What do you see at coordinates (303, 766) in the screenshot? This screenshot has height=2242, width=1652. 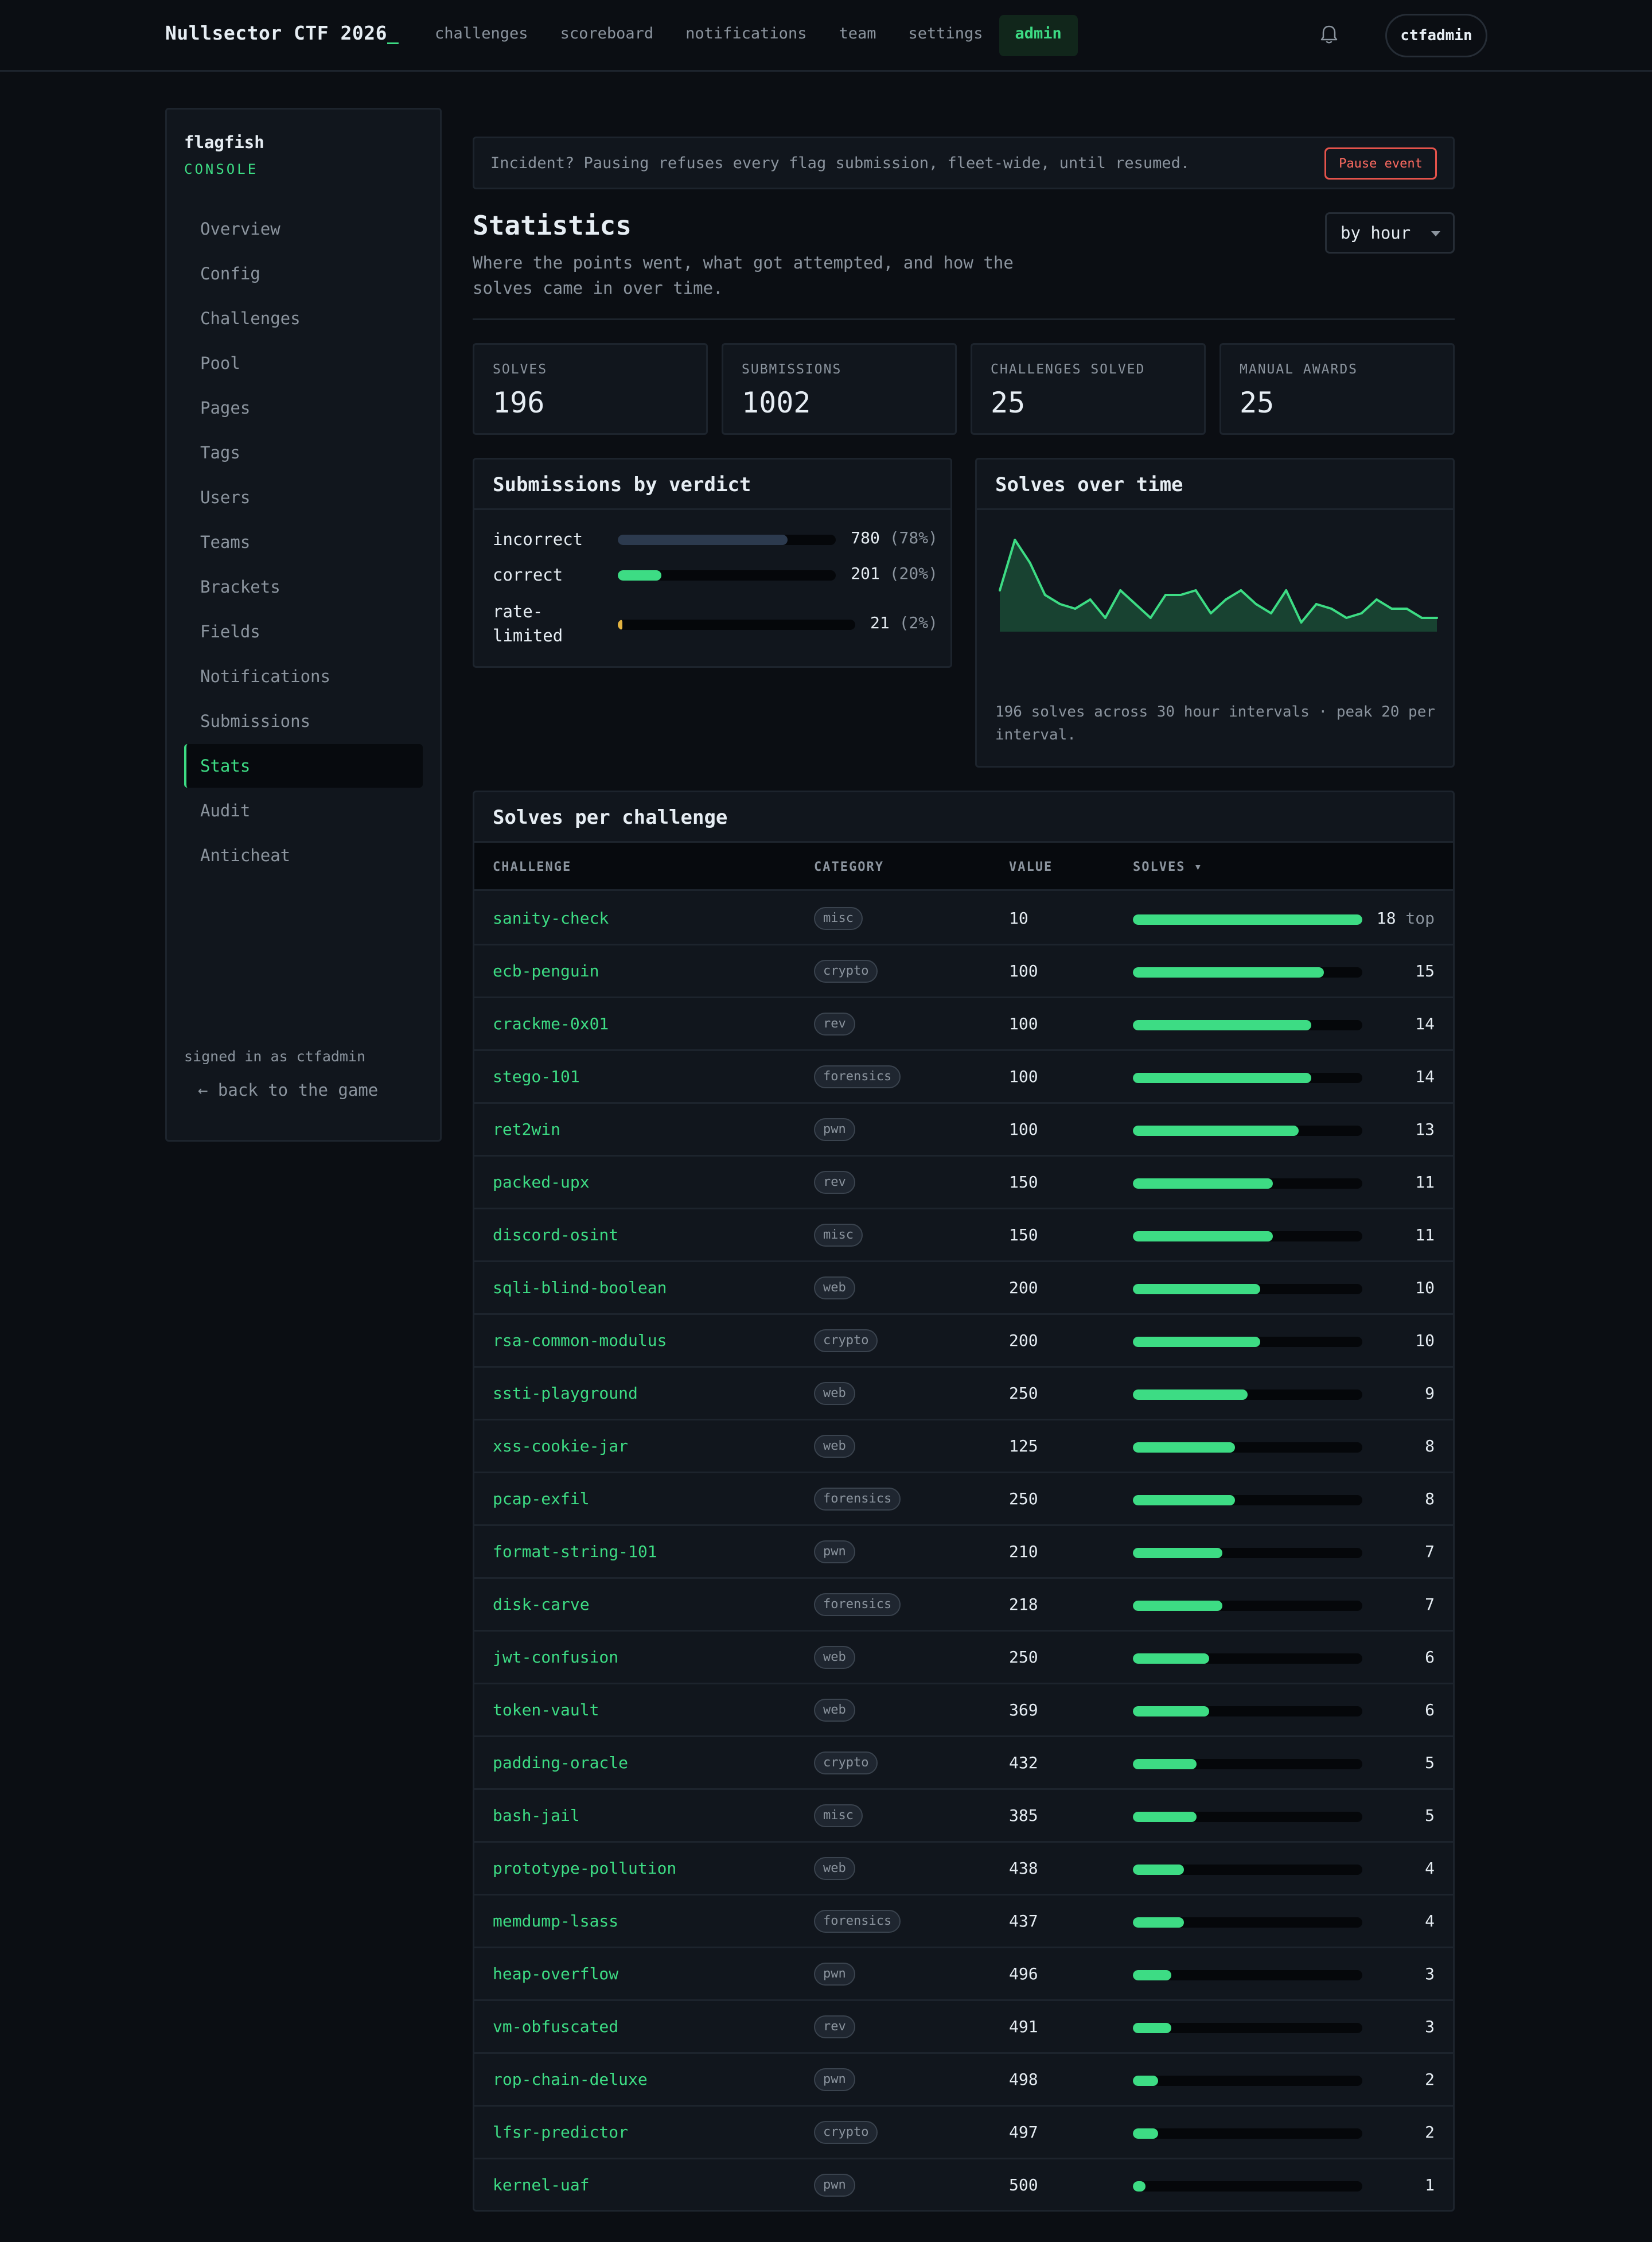 I see `sidebar-item-stats: Stats` at bounding box center [303, 766].